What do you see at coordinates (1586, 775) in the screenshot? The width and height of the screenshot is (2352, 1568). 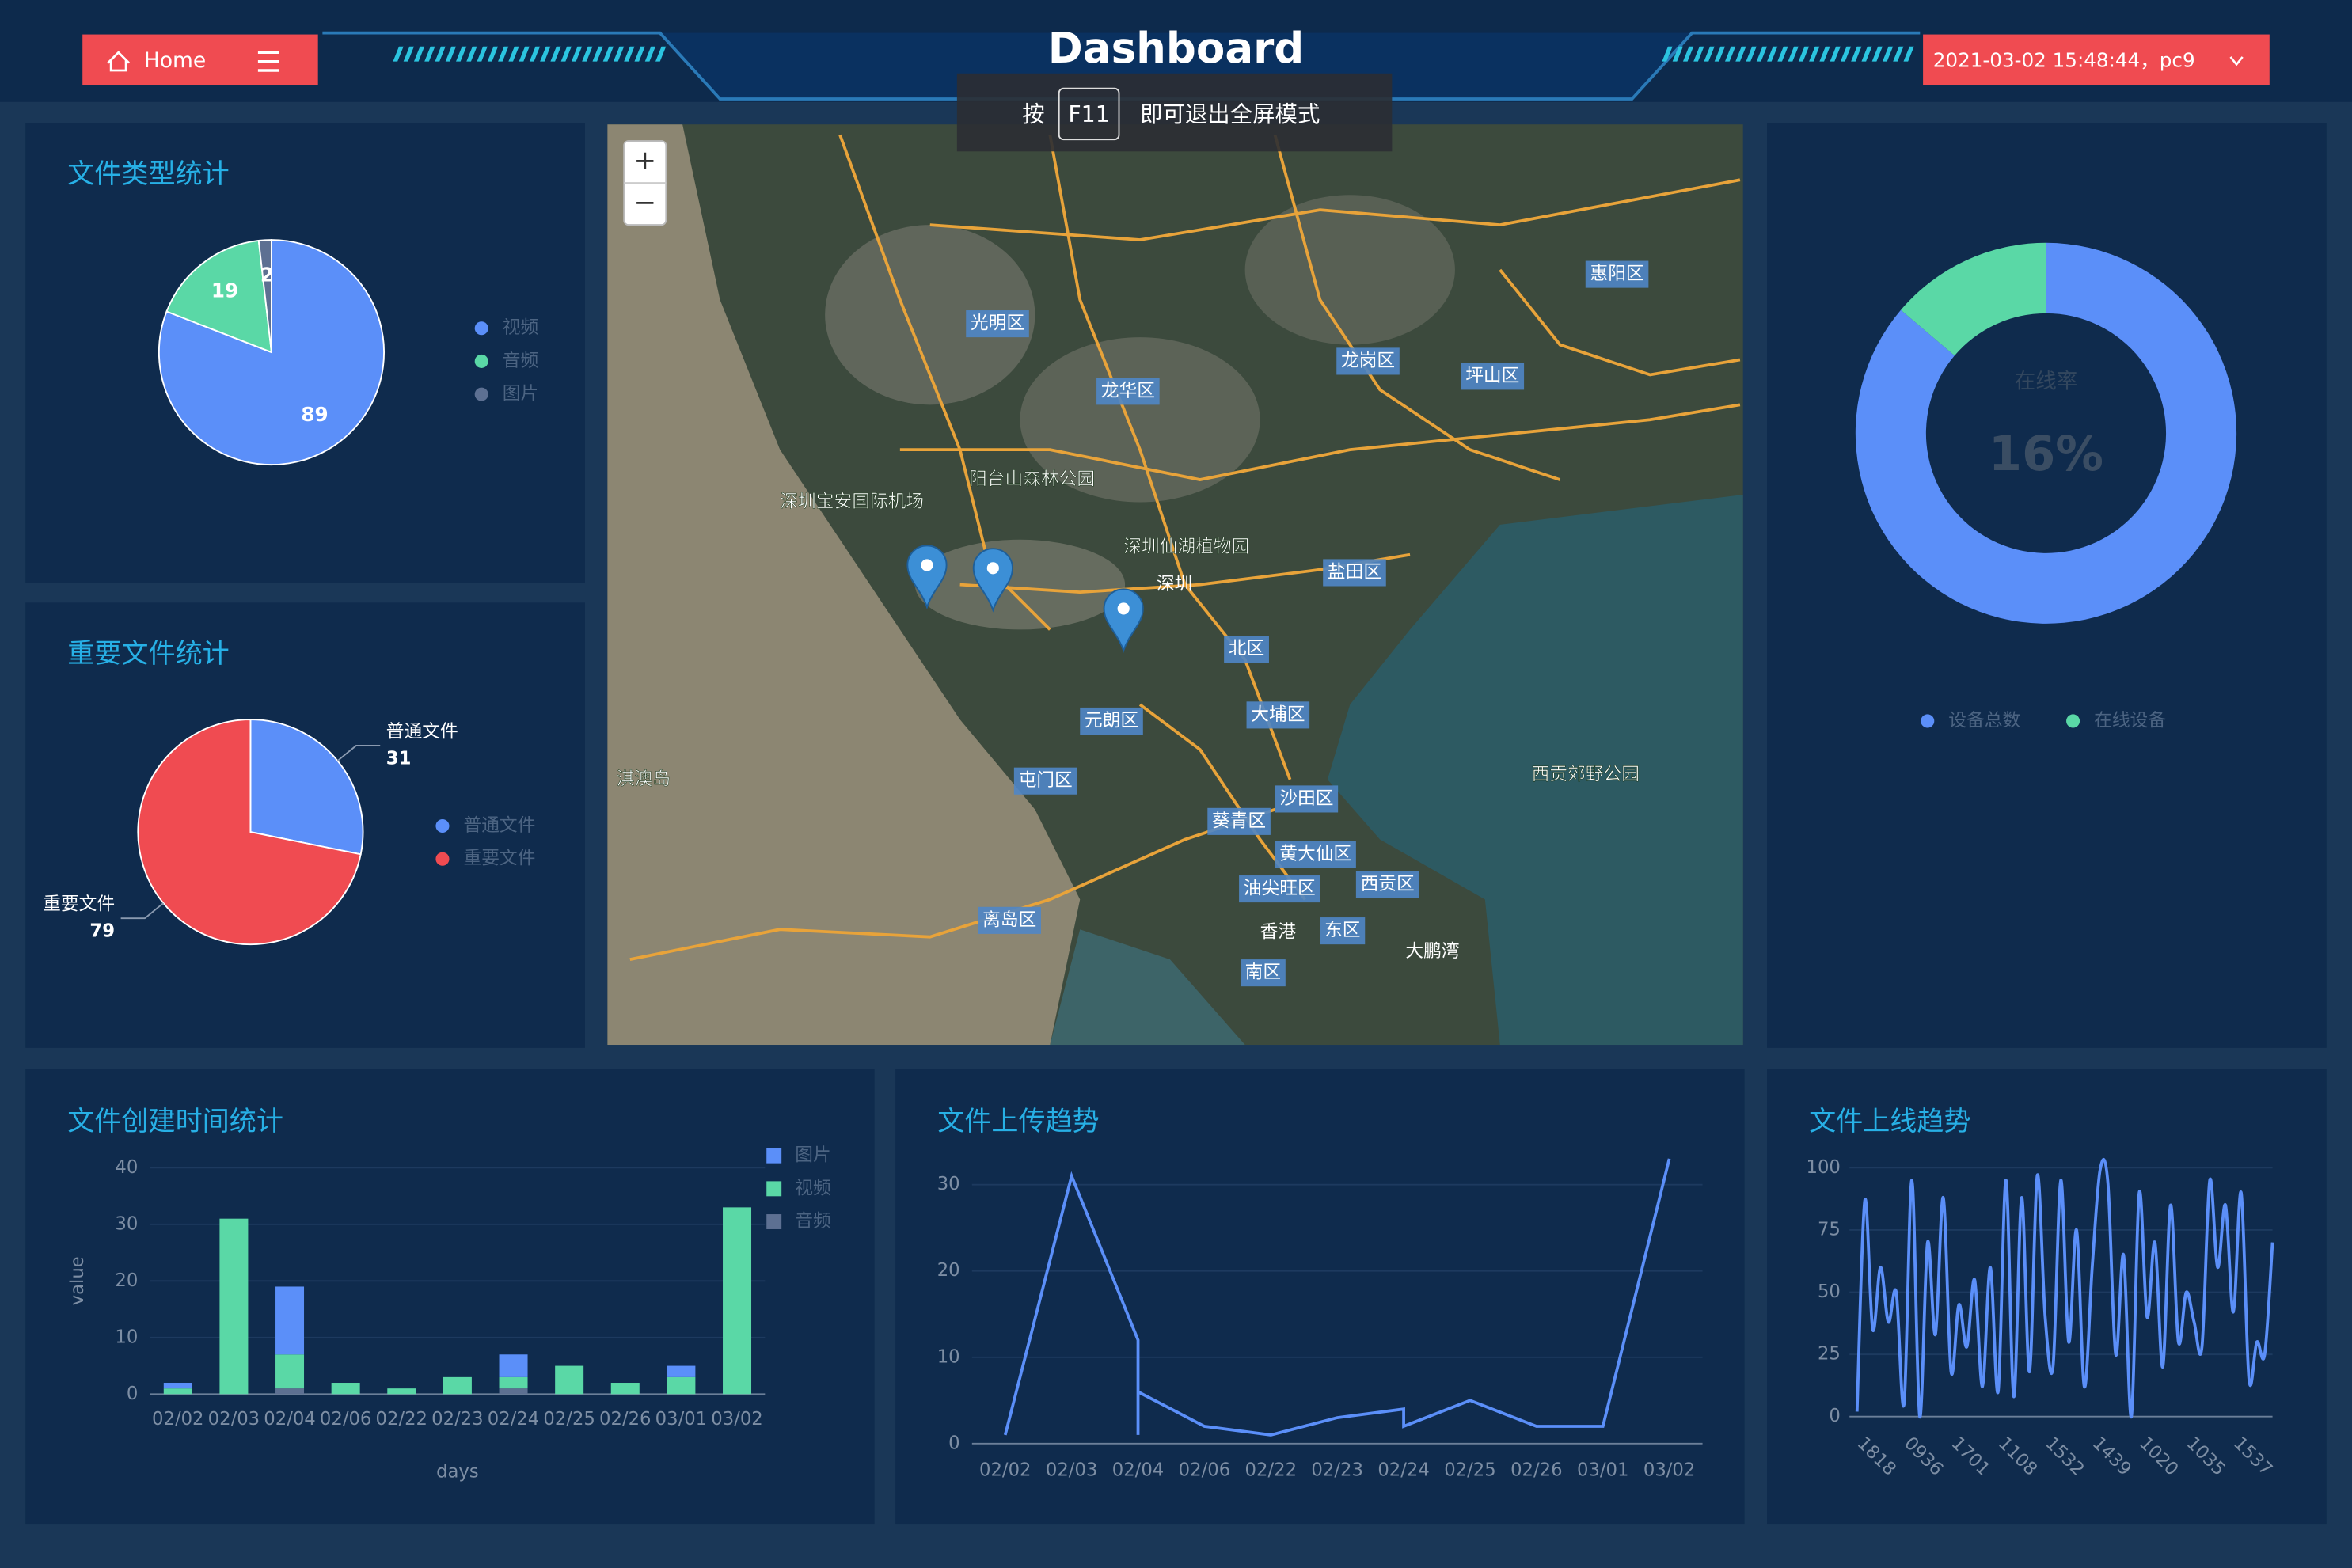 I see `map-label: 西贡郊野公园` at bounding box center [1586, 775].